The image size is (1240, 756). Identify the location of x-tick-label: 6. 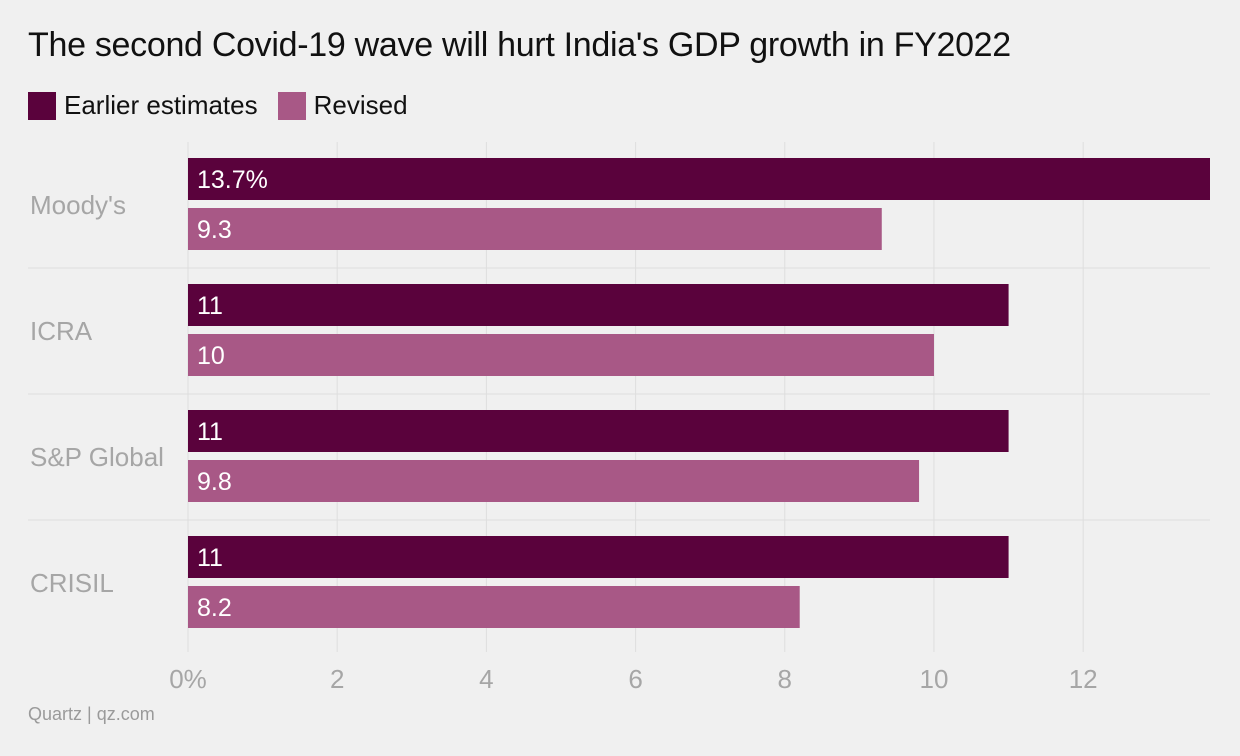
(635, 679).